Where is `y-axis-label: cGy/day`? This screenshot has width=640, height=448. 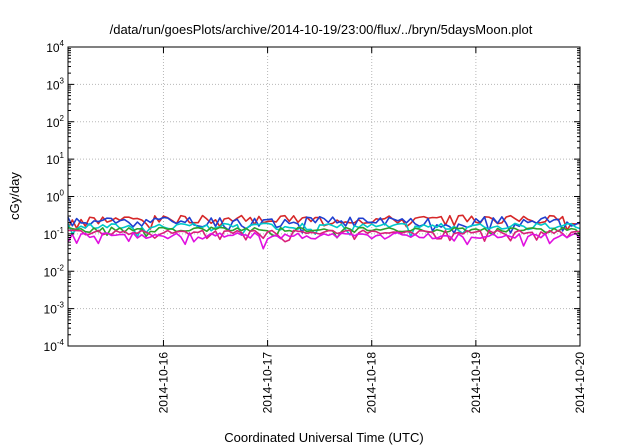
y-axis-label: cGy/day is located at coordinates (14, 196).